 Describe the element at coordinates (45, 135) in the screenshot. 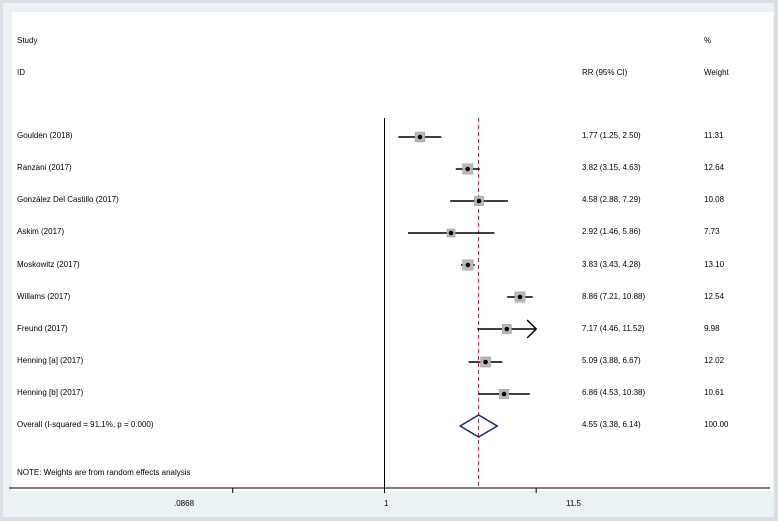

I see `study-label: Goulden (2018)` at that location.